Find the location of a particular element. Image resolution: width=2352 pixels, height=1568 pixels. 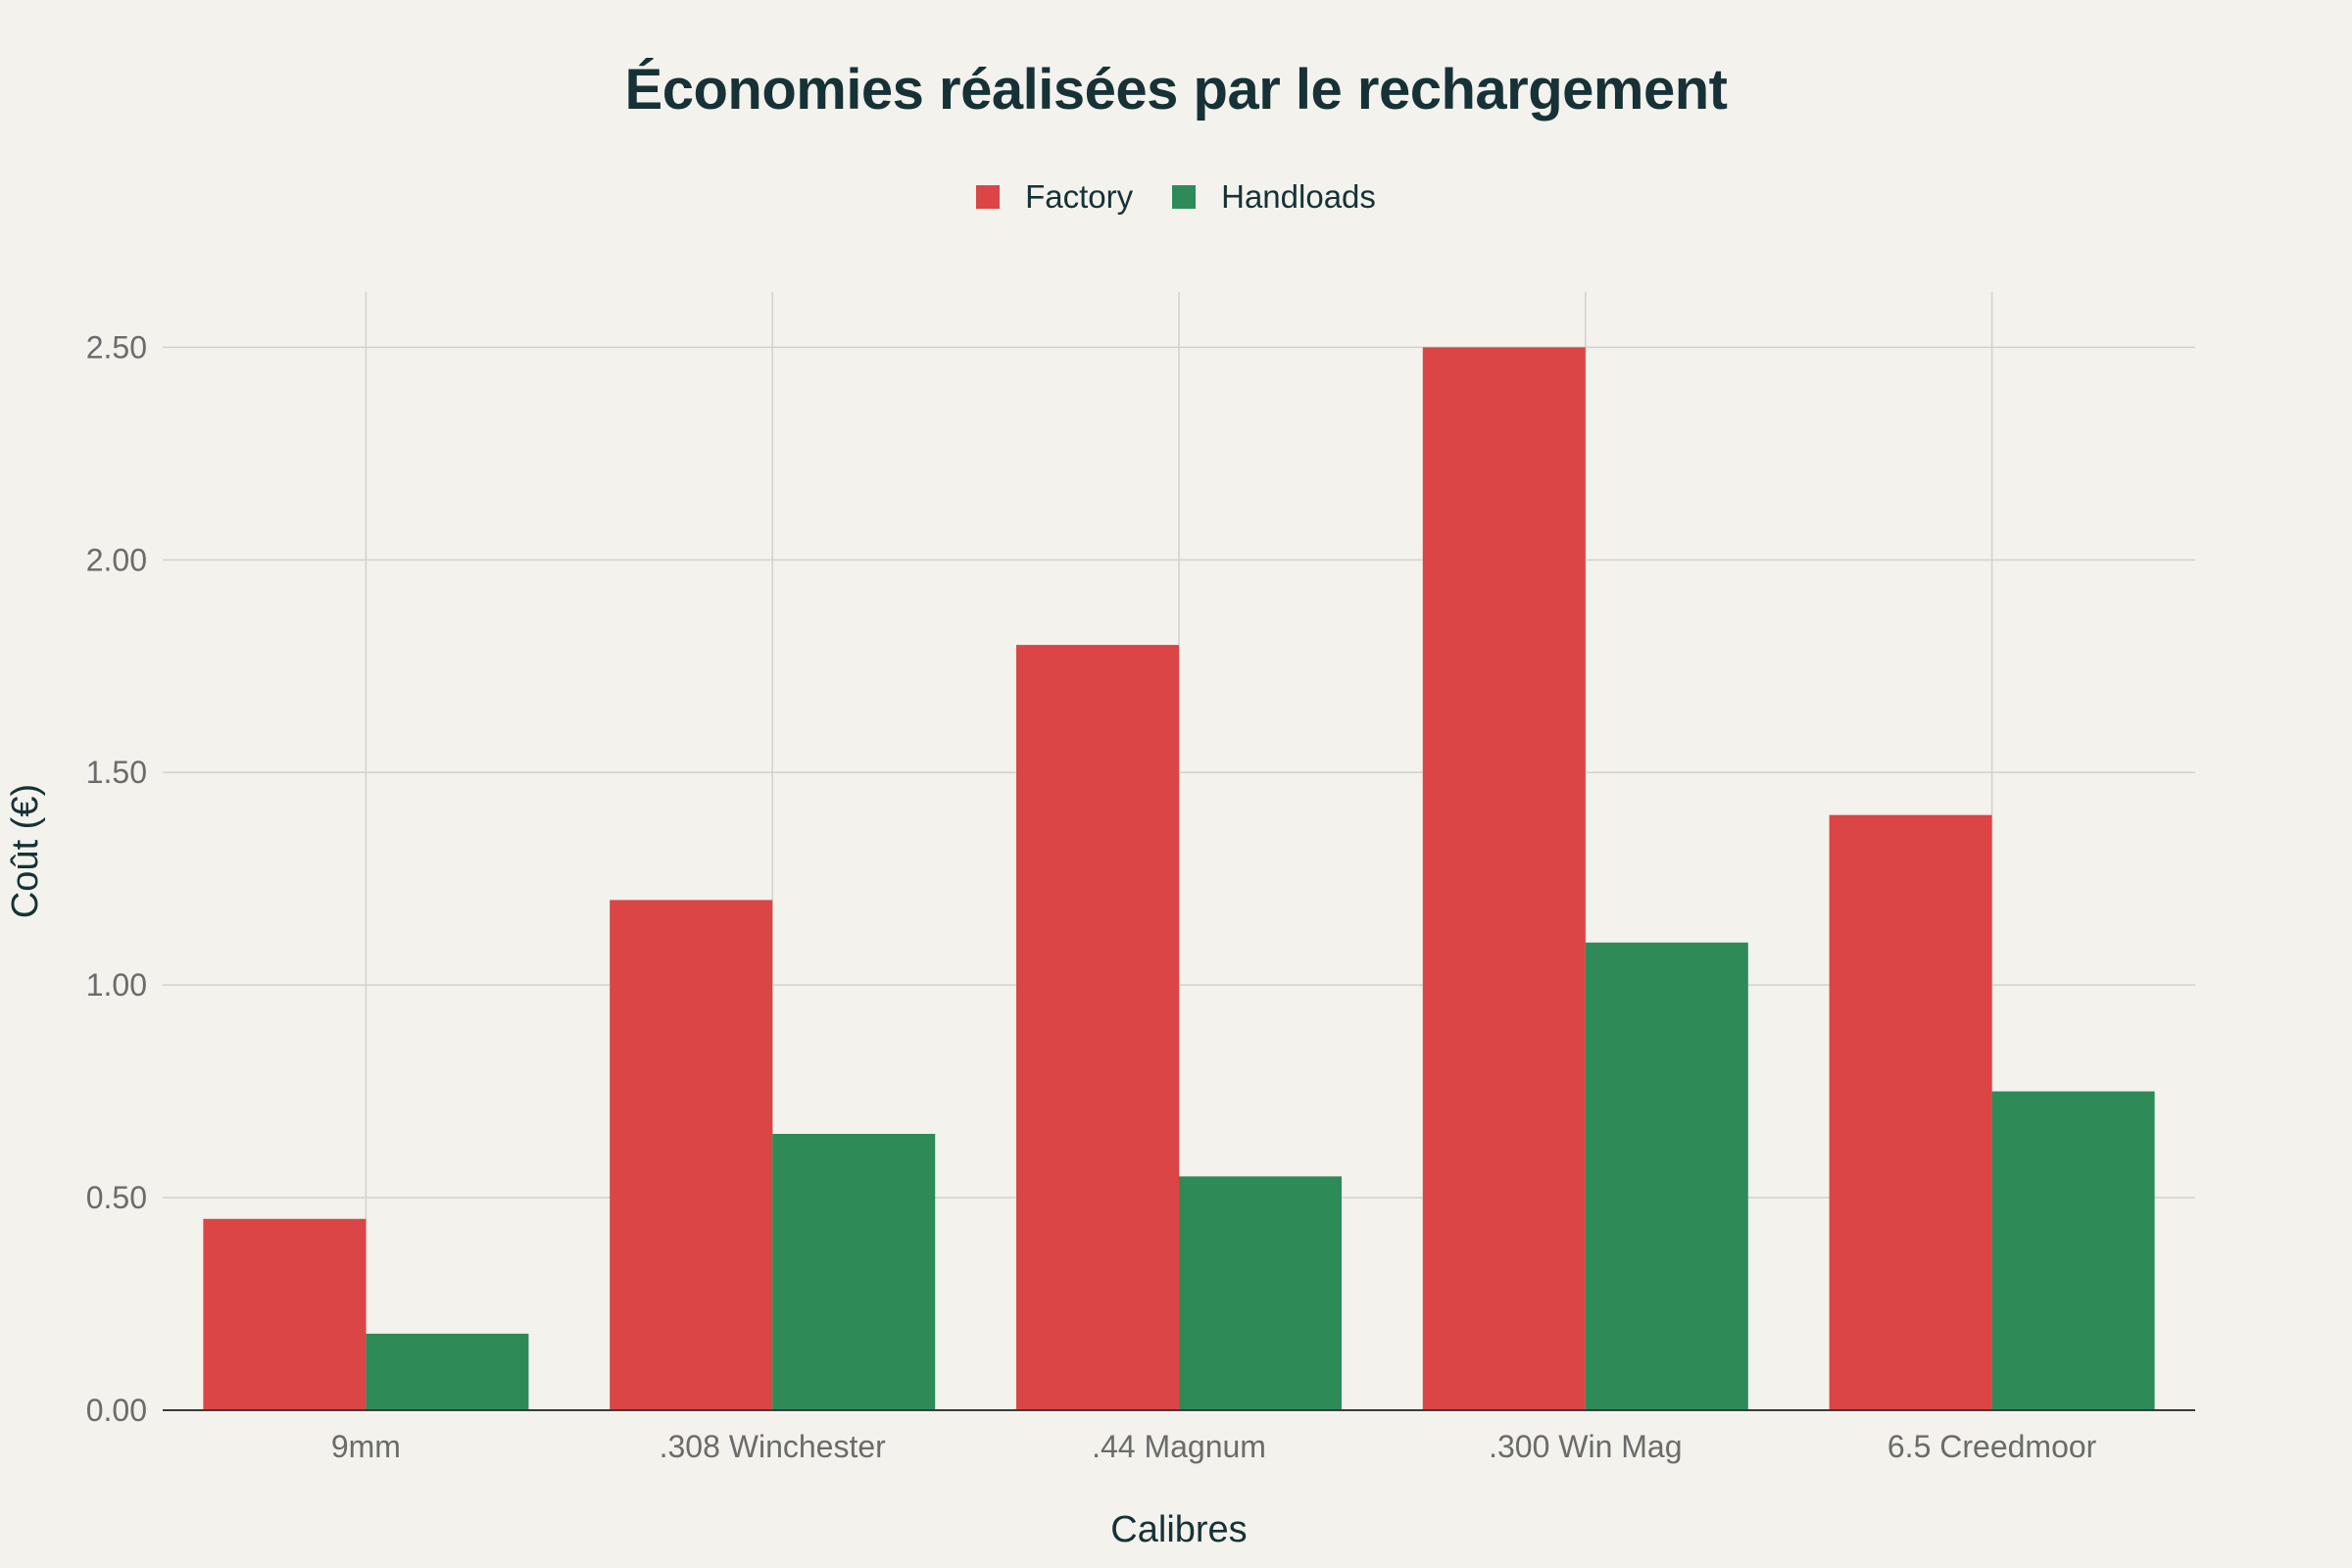

legend-swatch-factory is located at coordinates (988, 197).